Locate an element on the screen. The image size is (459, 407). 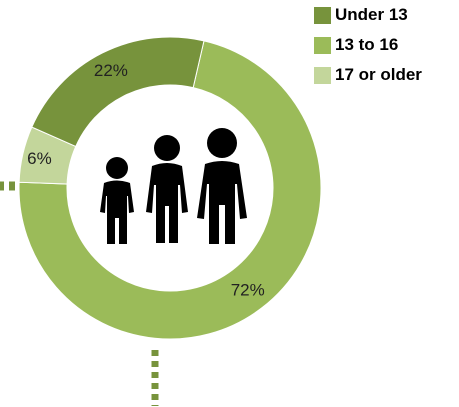
legend-item-17-or-older: 17 or older is located at coordinates (368, 75).